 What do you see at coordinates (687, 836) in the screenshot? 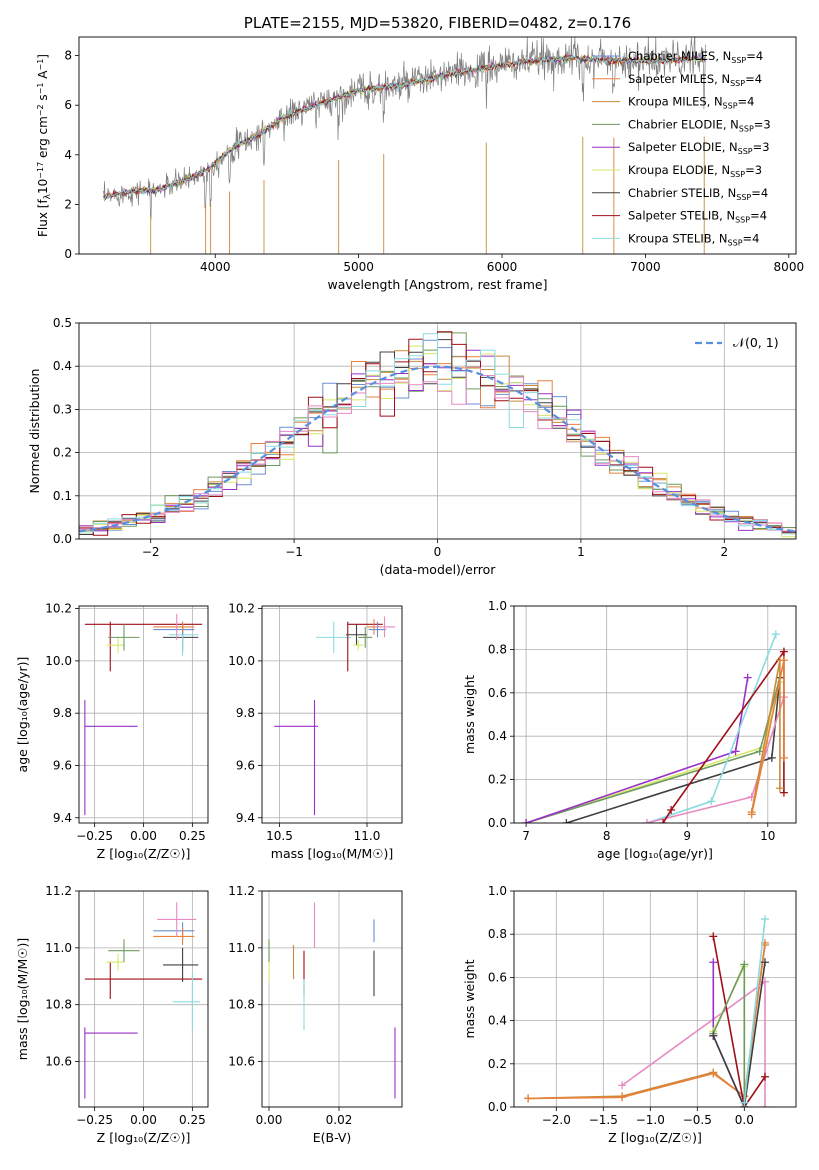
I see `x-tick-label: 9` at bounding box center [687, 836].